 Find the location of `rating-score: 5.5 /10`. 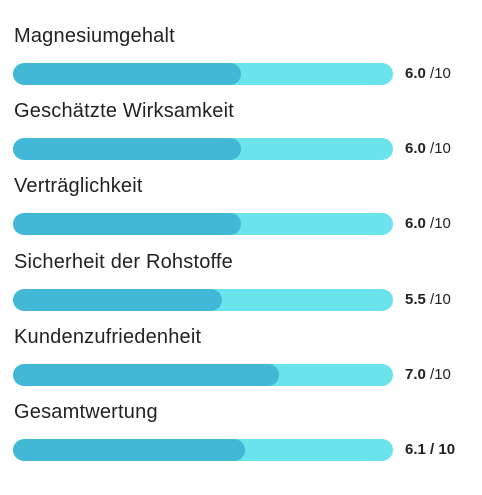

rating-score: 5.5 /10 is located at coordinates (428, 300).